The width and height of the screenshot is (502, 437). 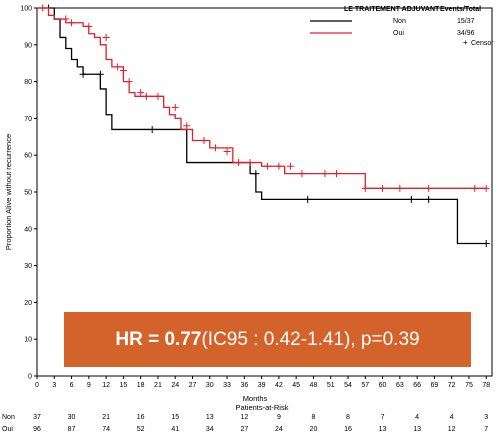 I want to click on risk-value: 21, so click(x=106, y=417).